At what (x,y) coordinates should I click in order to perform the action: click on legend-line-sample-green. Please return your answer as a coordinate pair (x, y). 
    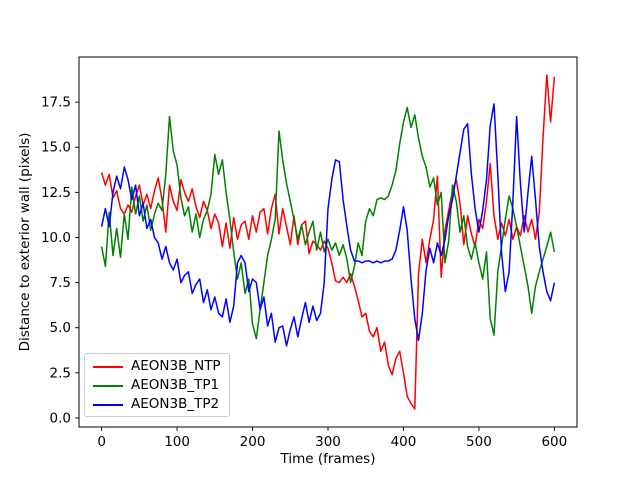
    Looking at the image, I should click on (108, 385).